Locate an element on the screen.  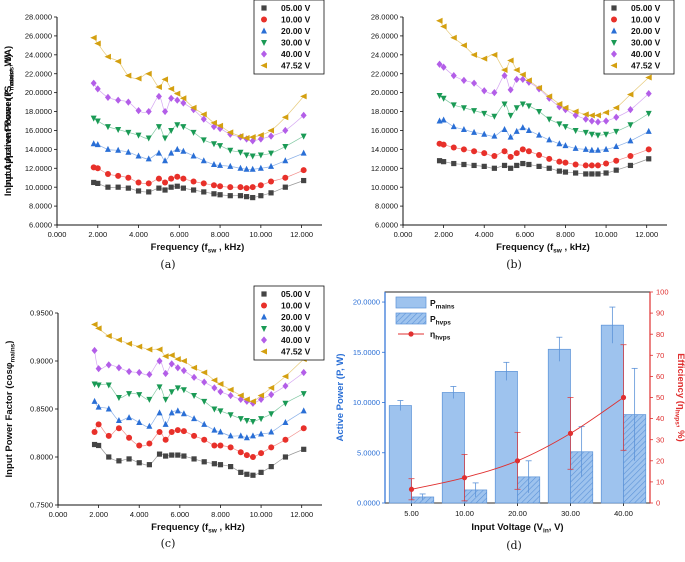
panel-d-legend-label-eta: ηhvps is located at coordinates (440, 335).